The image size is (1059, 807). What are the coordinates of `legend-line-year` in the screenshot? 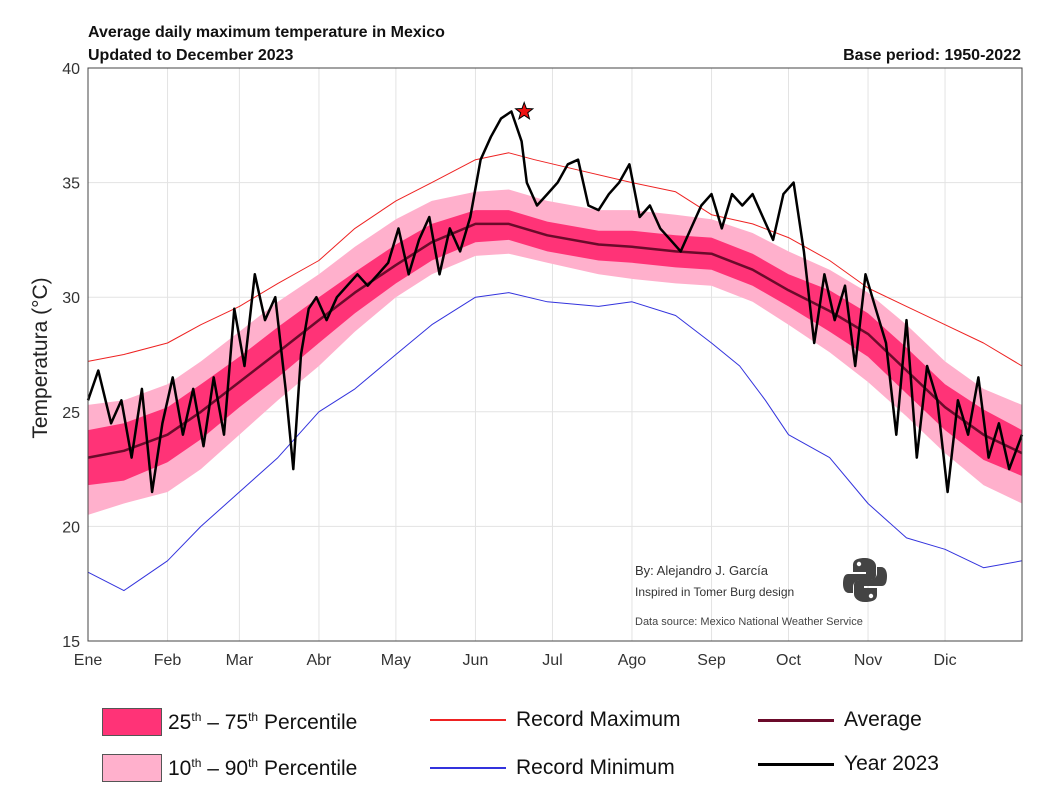 It's located at (796, 764).